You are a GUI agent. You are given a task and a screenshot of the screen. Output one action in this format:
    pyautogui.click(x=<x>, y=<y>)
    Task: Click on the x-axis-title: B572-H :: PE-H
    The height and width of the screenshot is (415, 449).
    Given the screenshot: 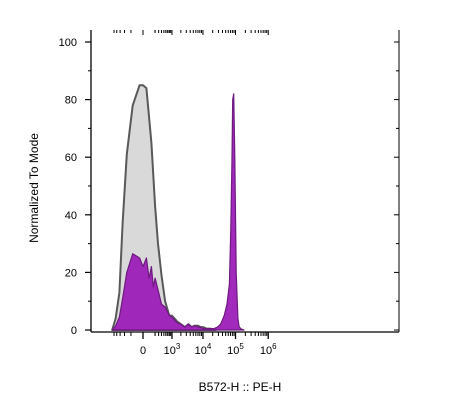 What is the action you would take?
    pyautogui.click(x=240, y=387)
    